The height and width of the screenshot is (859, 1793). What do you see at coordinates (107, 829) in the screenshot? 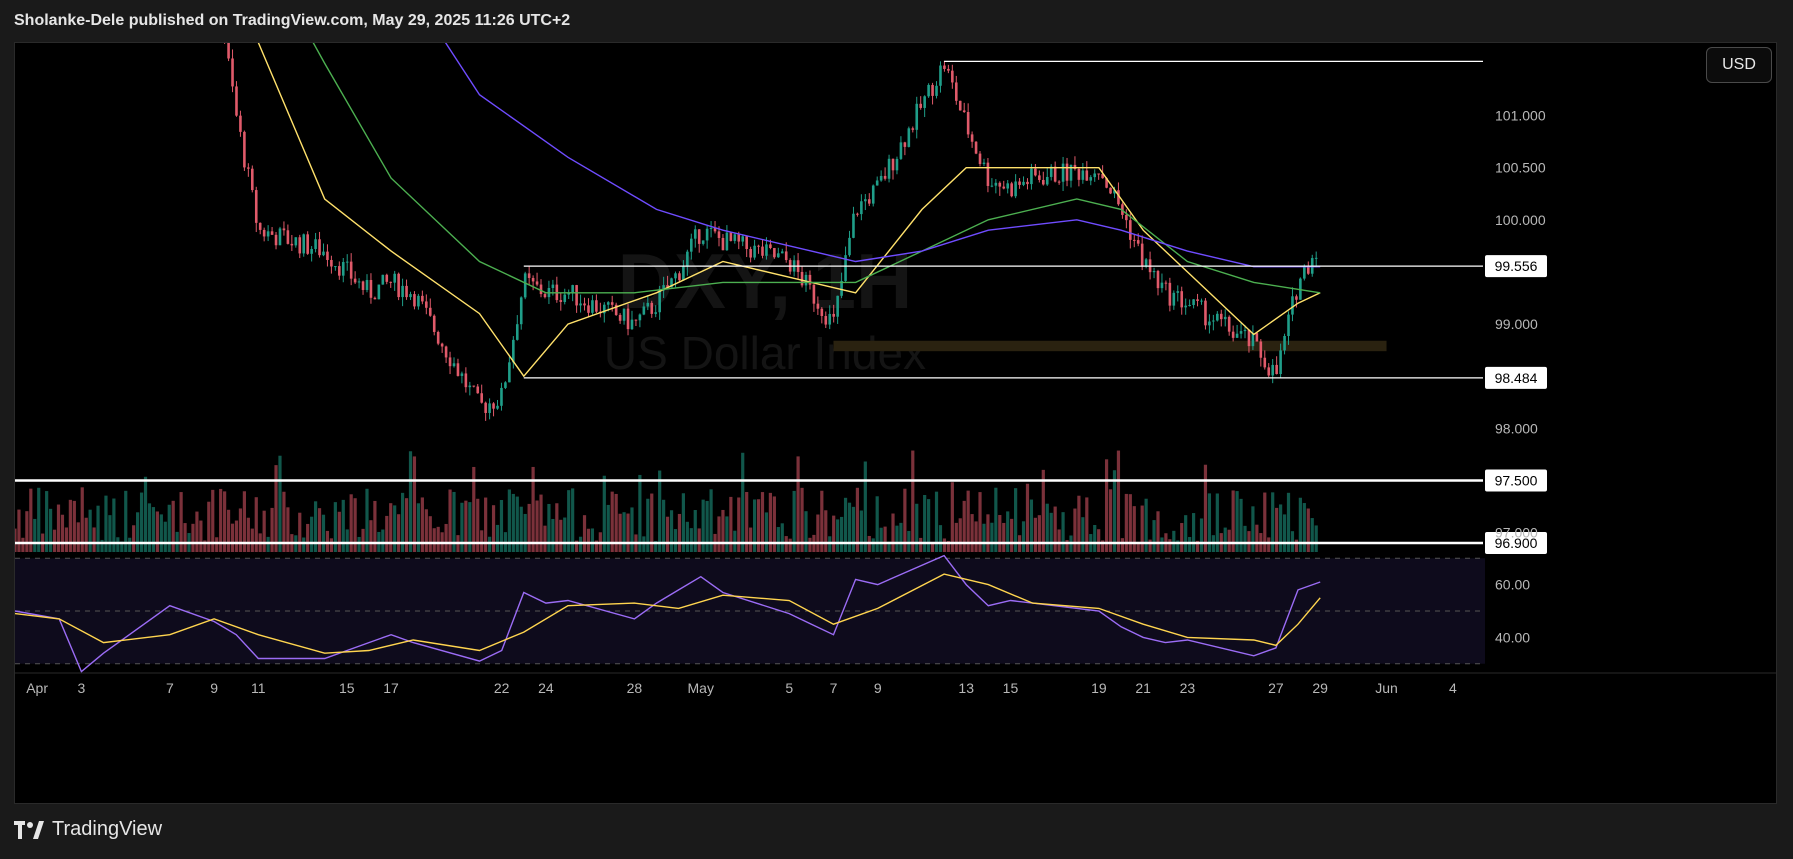
I see `footer-brand-label: TradingView` at bounding box center [107, 829].